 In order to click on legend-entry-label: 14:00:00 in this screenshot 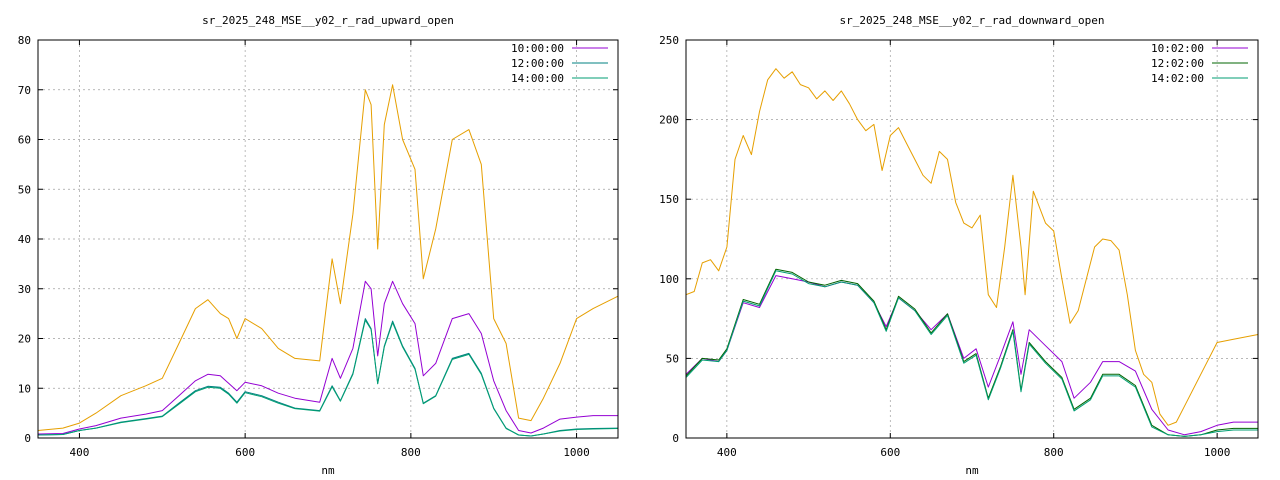, I will do `click(537, 78)`.